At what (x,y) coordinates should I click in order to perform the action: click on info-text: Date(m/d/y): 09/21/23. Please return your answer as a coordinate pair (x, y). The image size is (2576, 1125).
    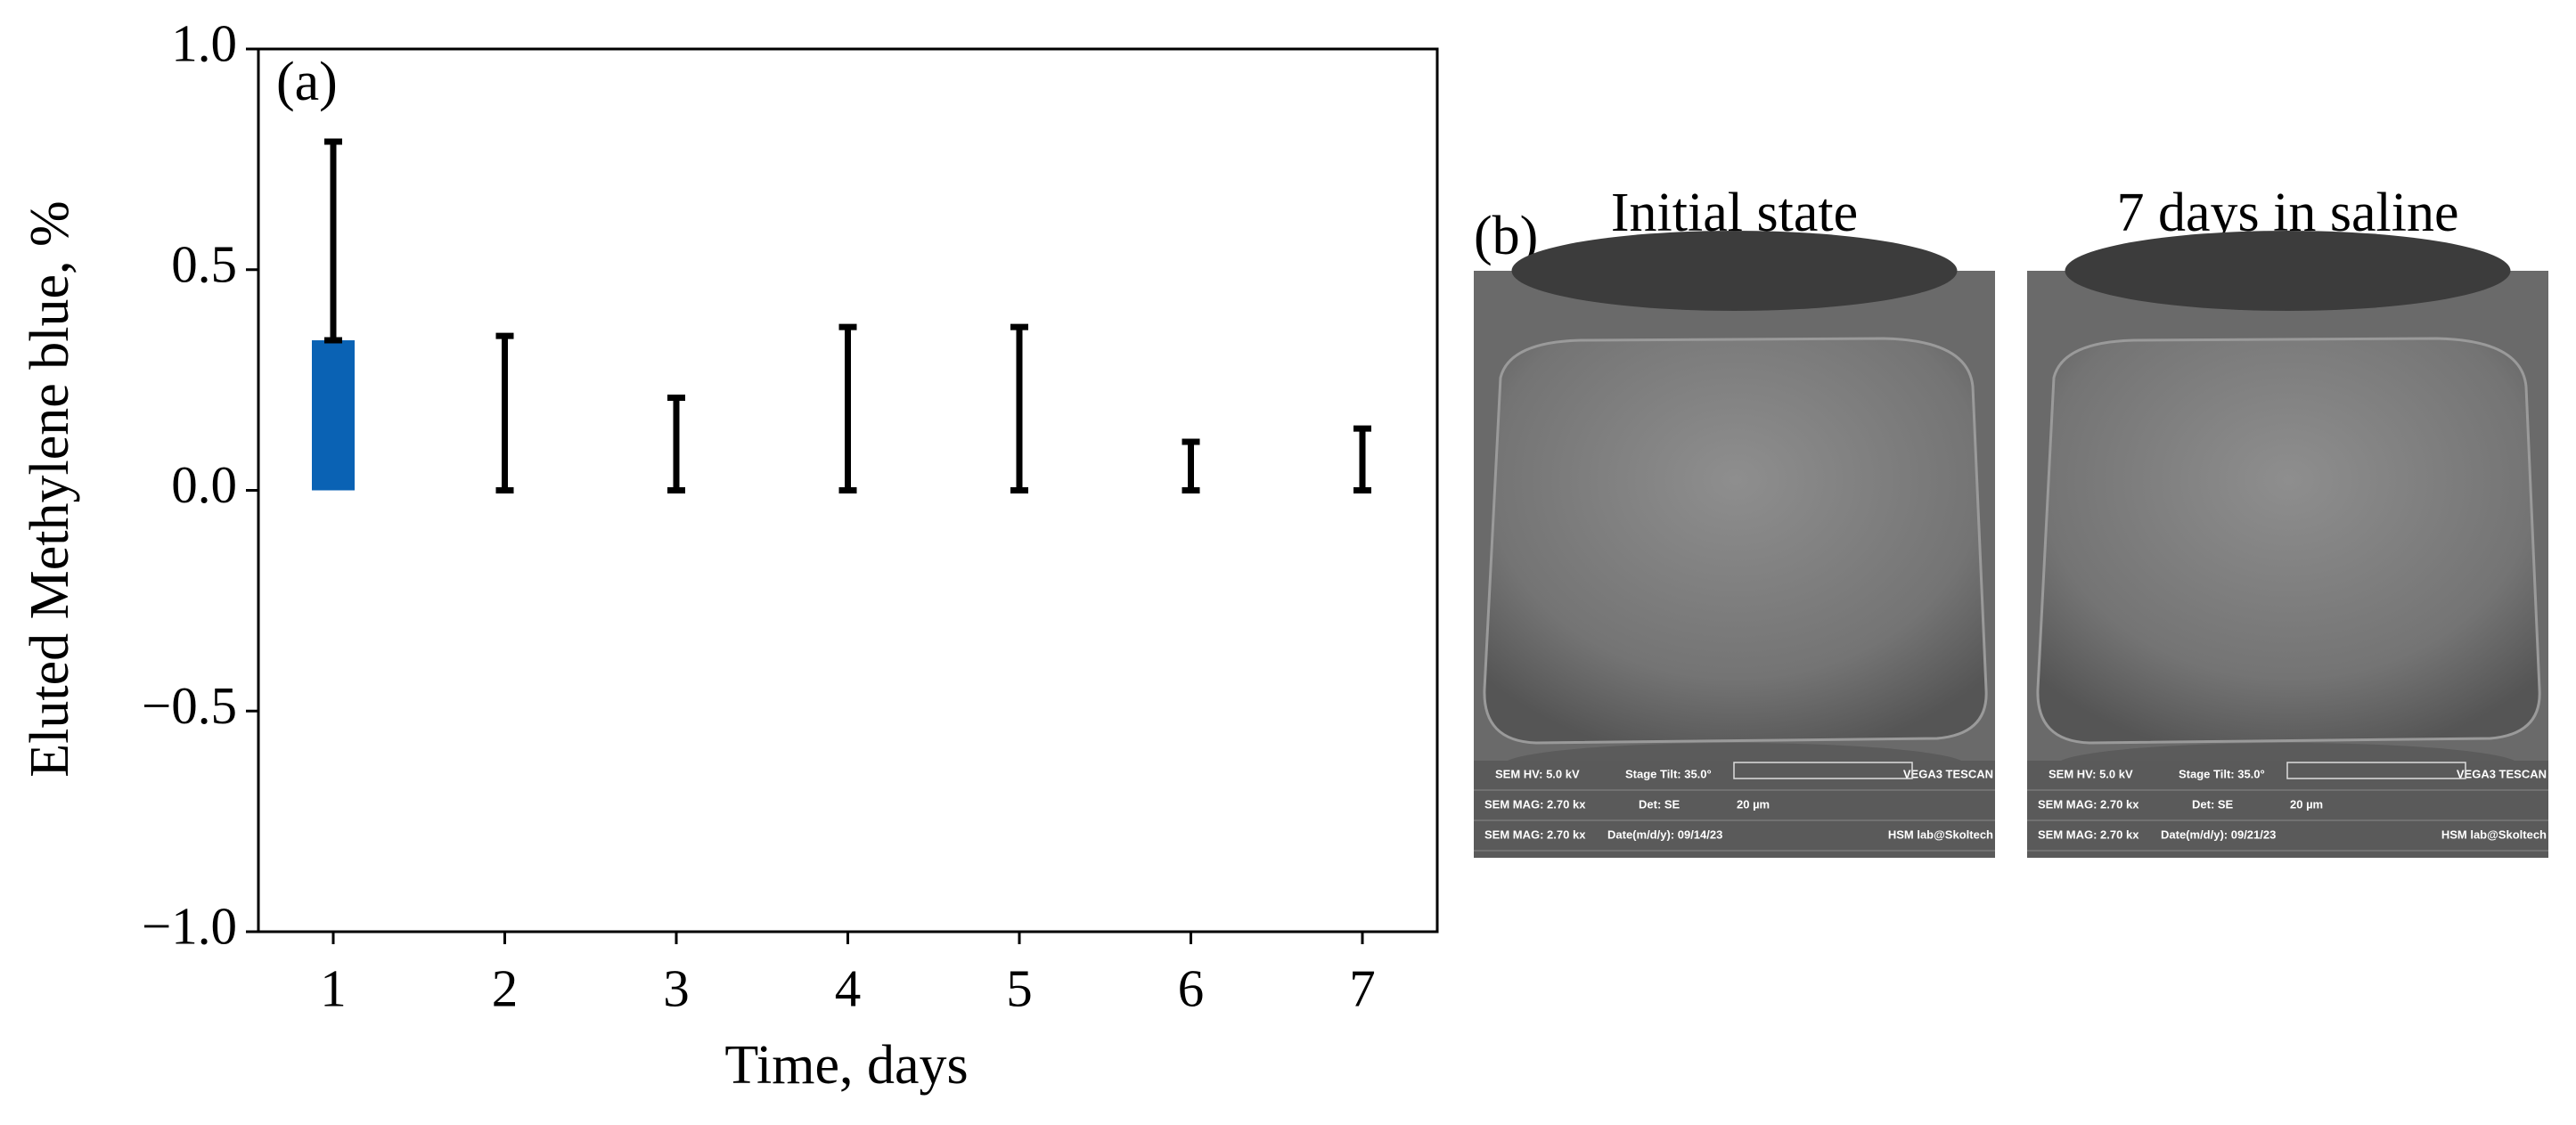
    Looking at the image, I should click on (2218, 834).